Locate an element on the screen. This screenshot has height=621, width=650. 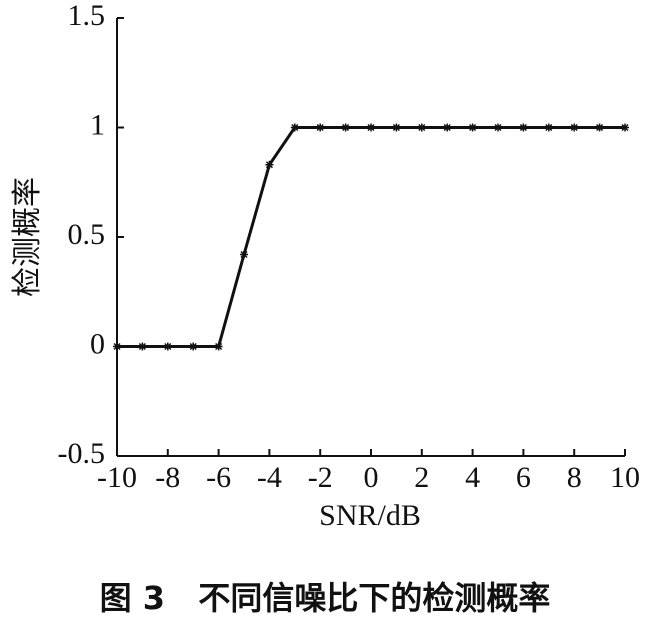
y-axis-label: 检测概率 is located at coordinates (27, 237).